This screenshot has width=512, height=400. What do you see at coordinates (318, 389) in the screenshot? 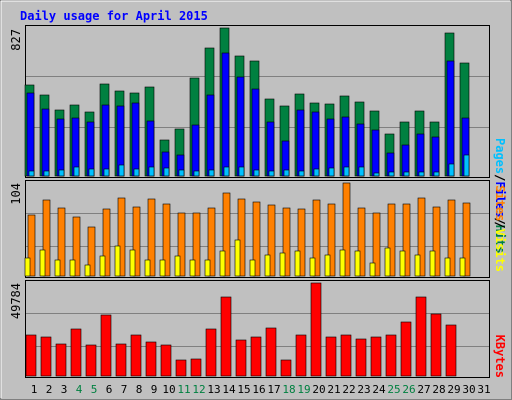
I see `day-label-20: 20` at bounding box center [318, 389].